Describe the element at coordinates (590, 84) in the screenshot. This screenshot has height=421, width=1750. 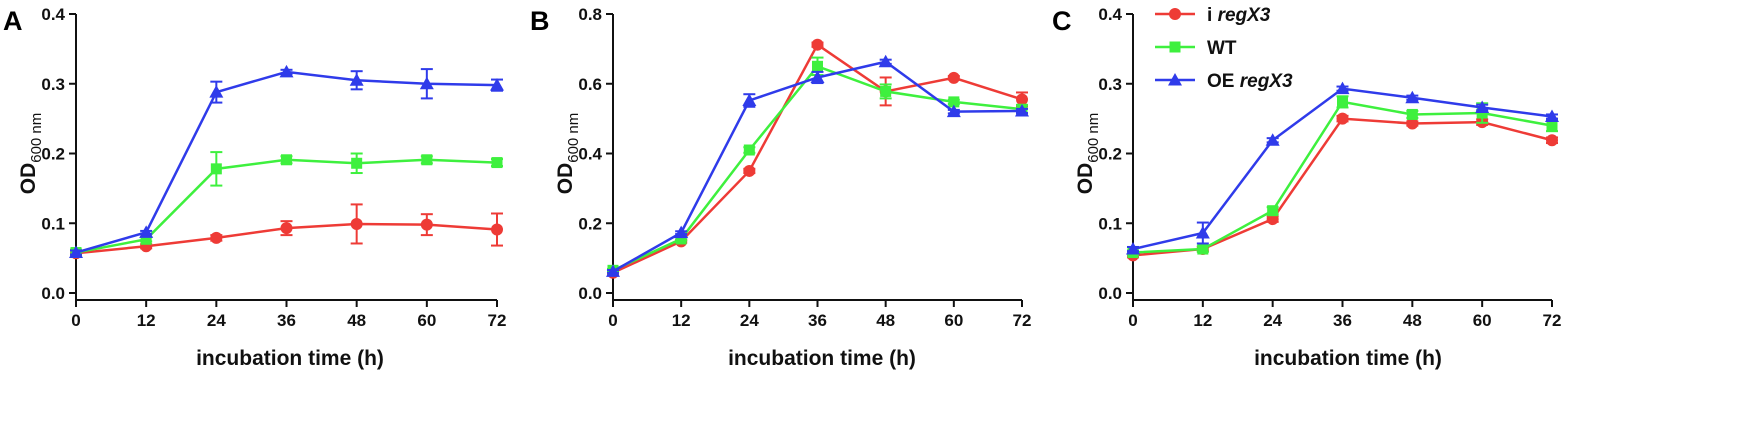
I see `y-tick-label: 0.6` at that location.